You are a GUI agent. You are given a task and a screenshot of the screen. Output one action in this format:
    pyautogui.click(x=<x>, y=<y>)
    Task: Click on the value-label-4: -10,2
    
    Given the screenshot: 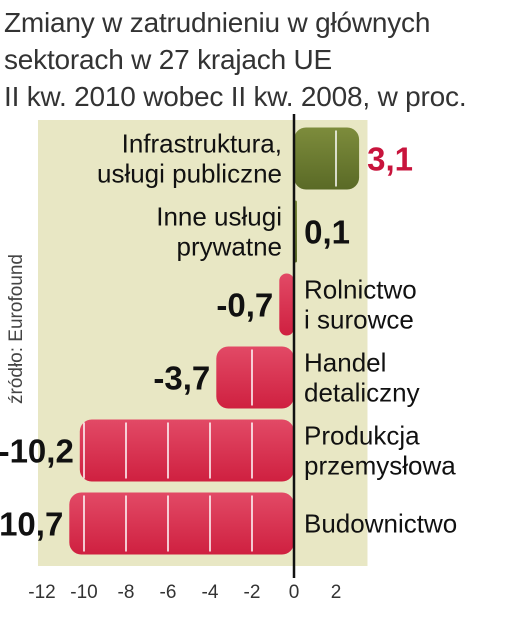 What is the action you would take?
    pyautogui.click(x=37, y=451)
    